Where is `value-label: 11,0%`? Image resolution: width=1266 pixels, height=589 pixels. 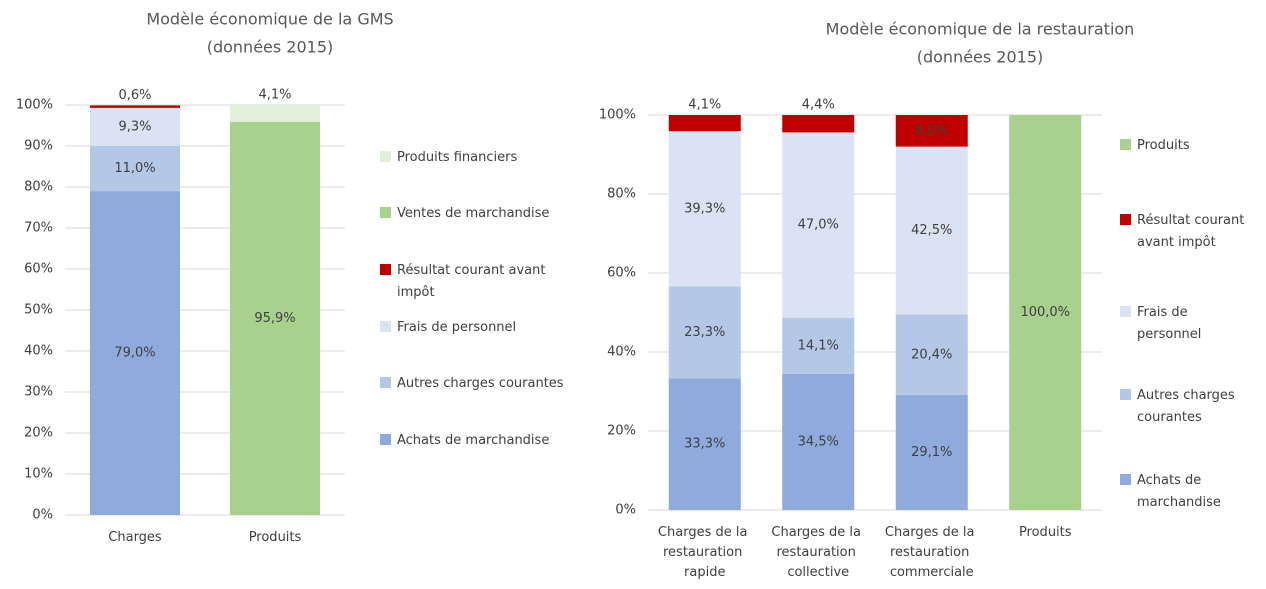
value-label: 11,0% is located at coordinates (134, 168).